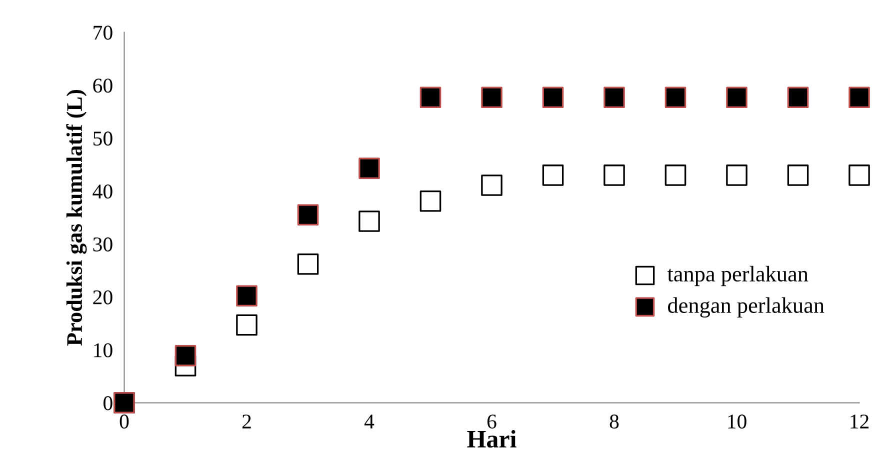 The image size is (875, 475). I want to click on x-axis-title: Hari, so click(491, 439).